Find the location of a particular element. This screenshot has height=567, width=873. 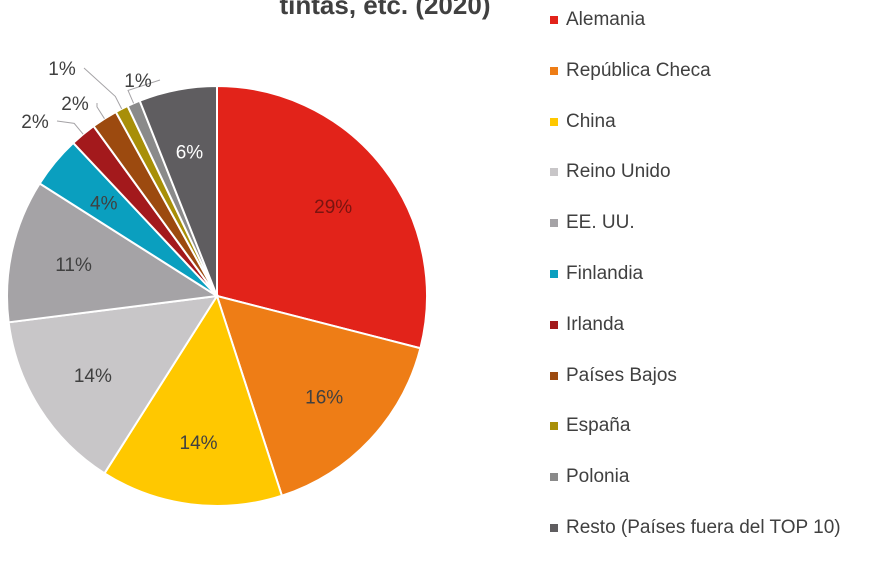

legend-item: Alemania is located at coordinates (700, 19).